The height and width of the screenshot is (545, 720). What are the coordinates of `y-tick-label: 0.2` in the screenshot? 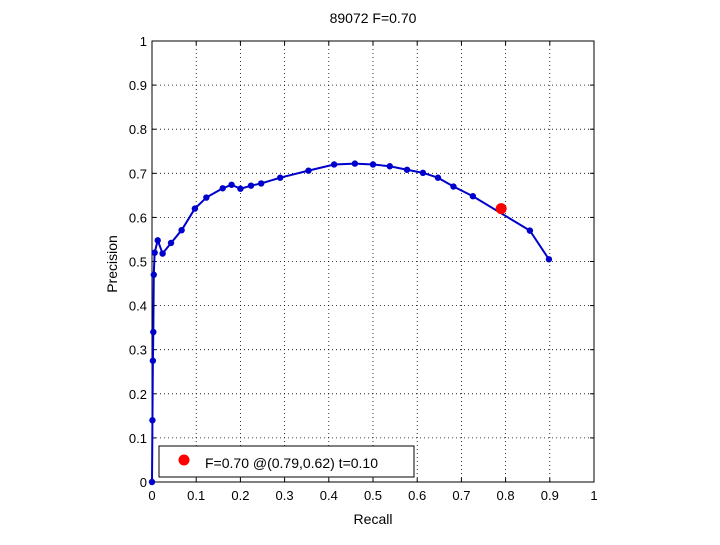 It's located at (138, 394).